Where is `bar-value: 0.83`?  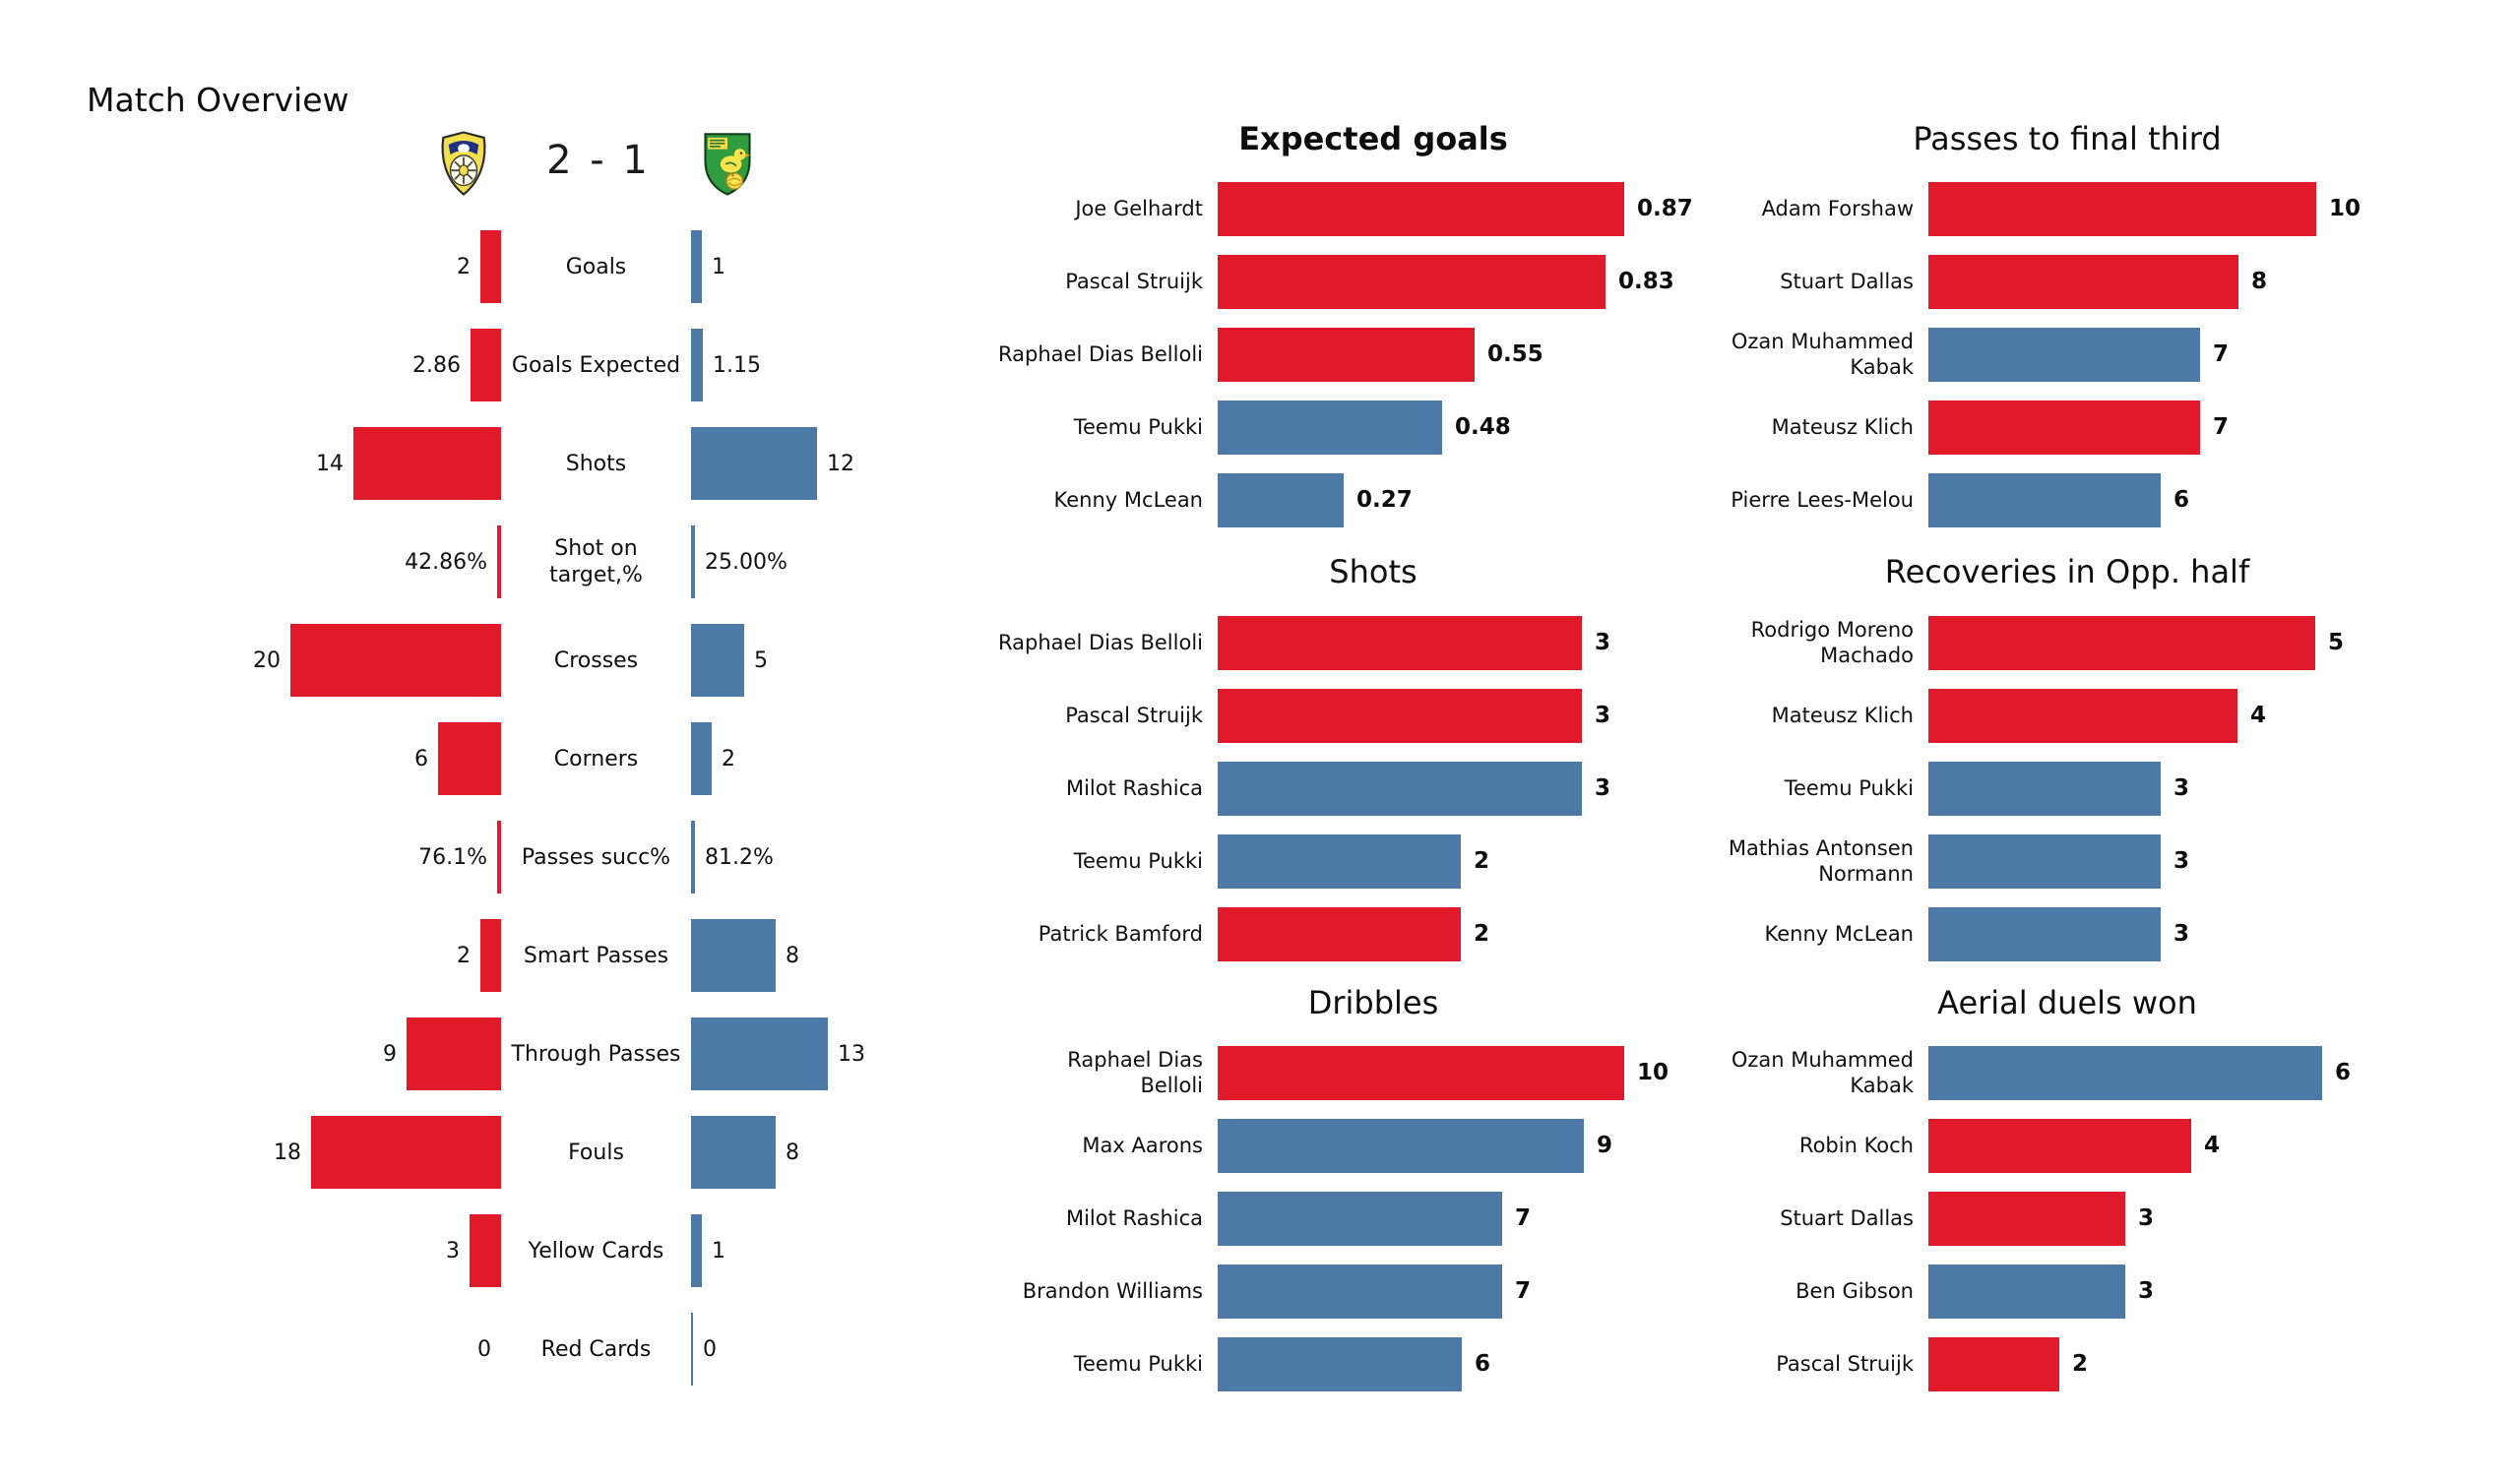
bar-value: 0.83 is located at coordinates (1646, 281).